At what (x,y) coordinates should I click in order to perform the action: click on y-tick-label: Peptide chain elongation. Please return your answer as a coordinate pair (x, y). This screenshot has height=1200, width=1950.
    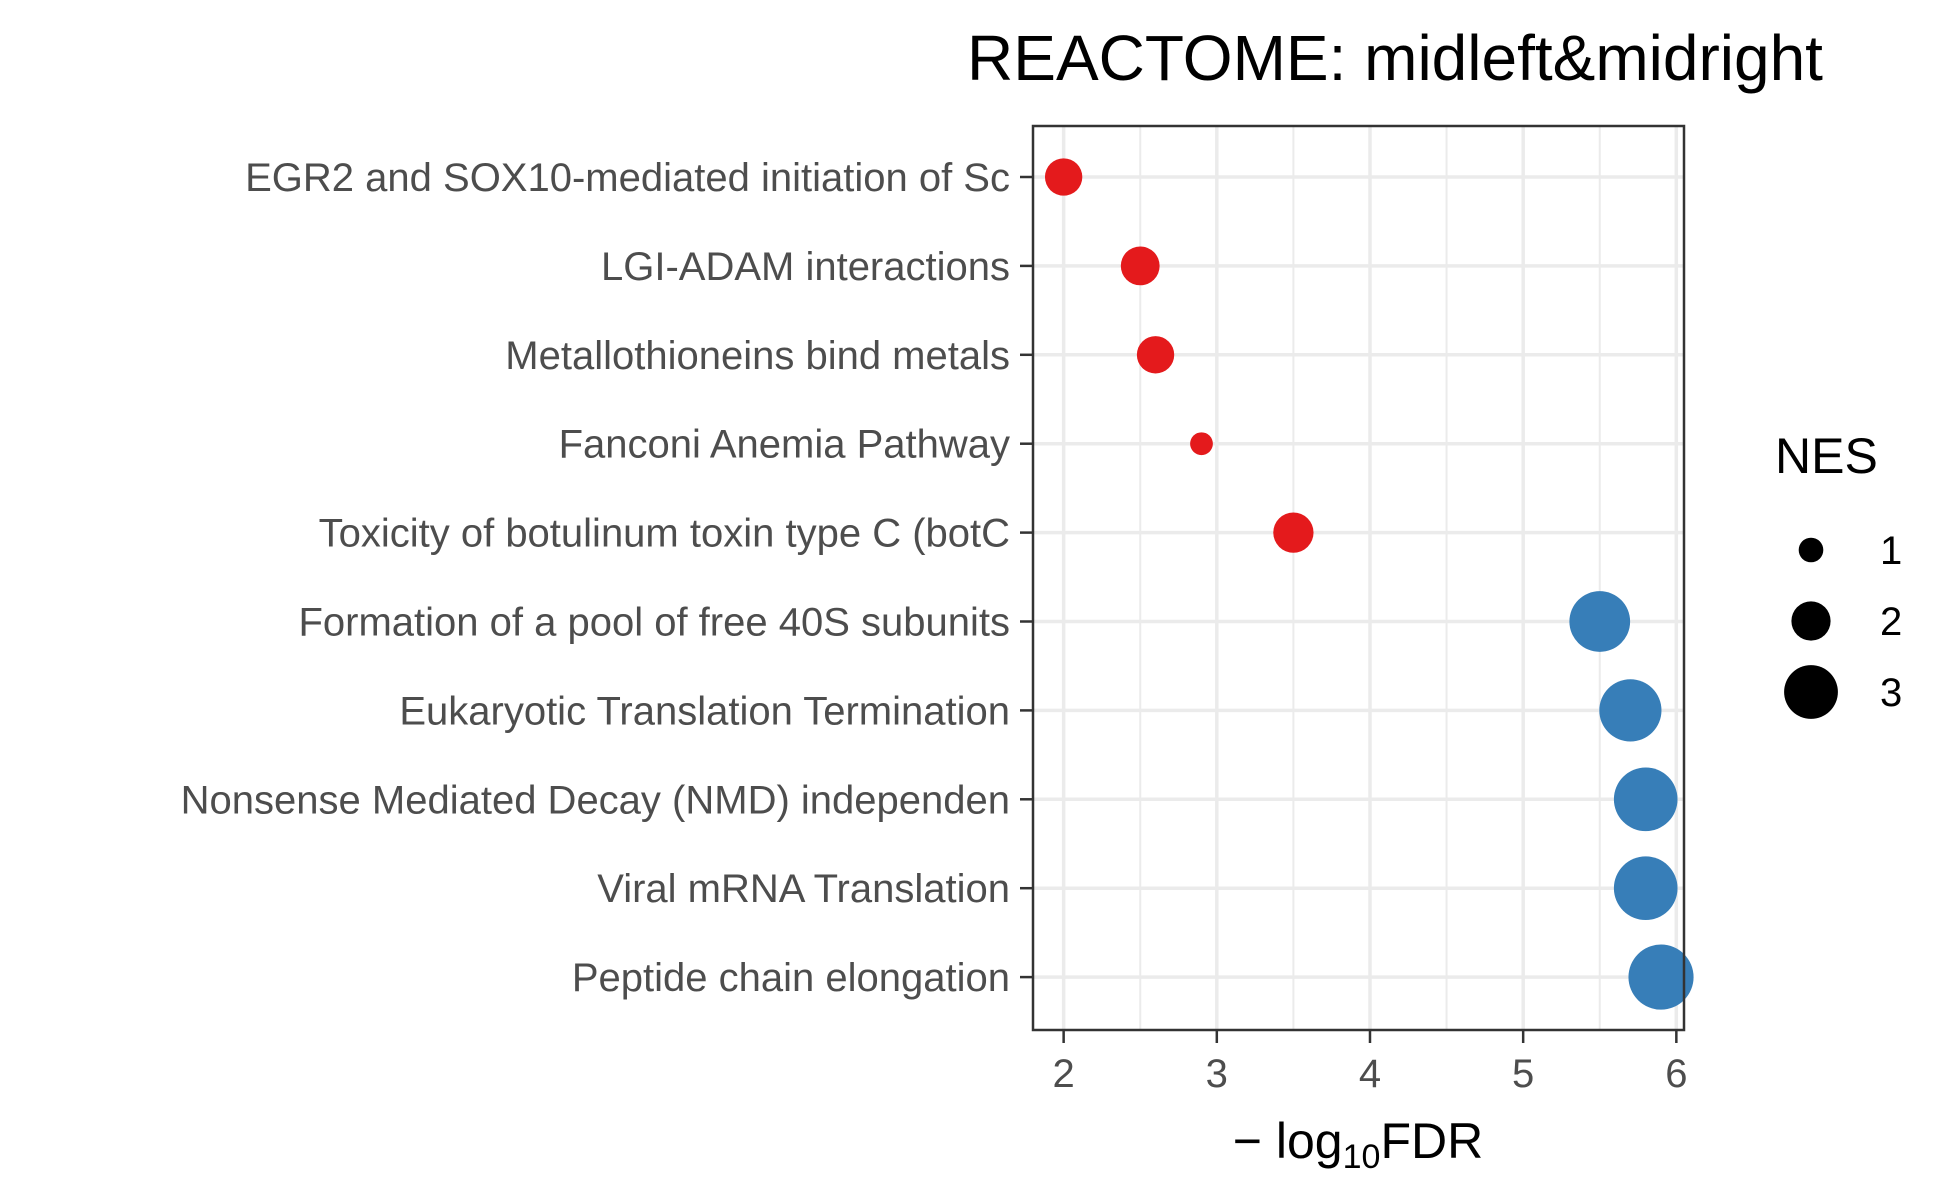
    Looking at the image, I should click on (791, 978).